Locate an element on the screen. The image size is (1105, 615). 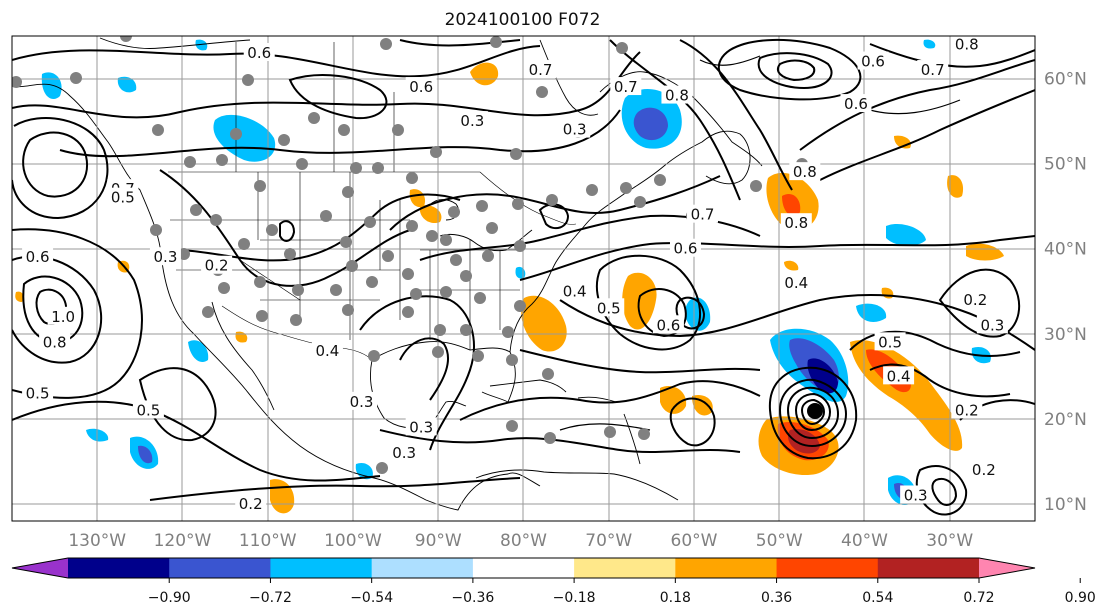
lon-tick-label: 50°W is located at coordinates (779, 541).